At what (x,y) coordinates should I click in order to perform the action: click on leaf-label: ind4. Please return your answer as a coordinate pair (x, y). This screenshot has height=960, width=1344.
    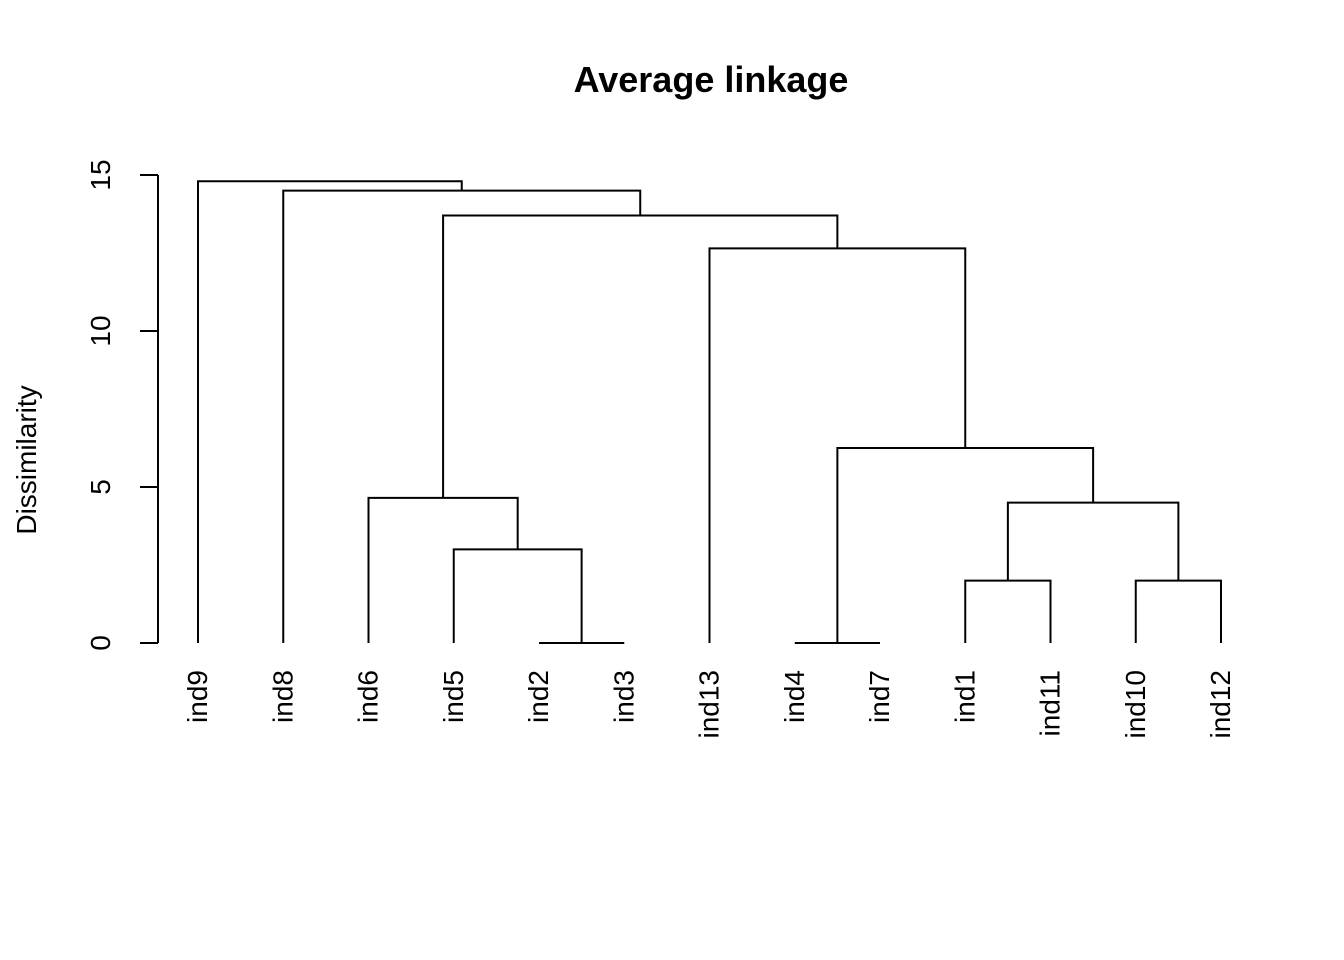
    Looking at the image, I should click on (794, 696).